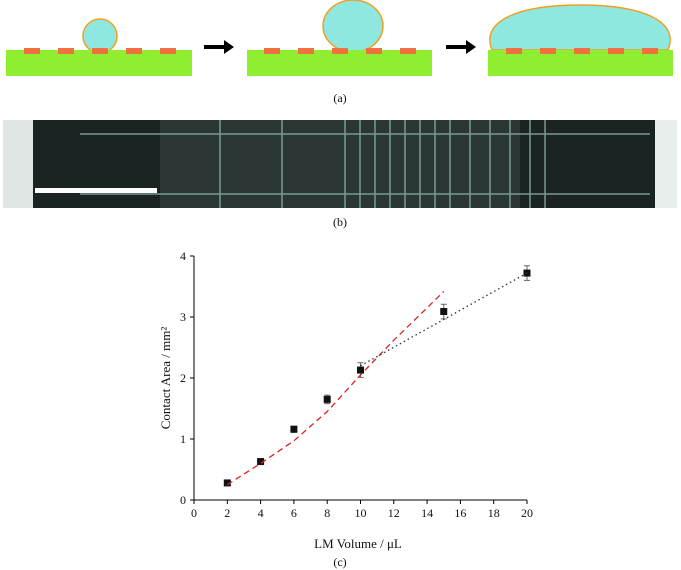 Image resolution: width=681 pixels, height=570 pixels. Describe the element at coordinates (339, 98) in the screenshot. I see `panel-label: (a)` at that location.